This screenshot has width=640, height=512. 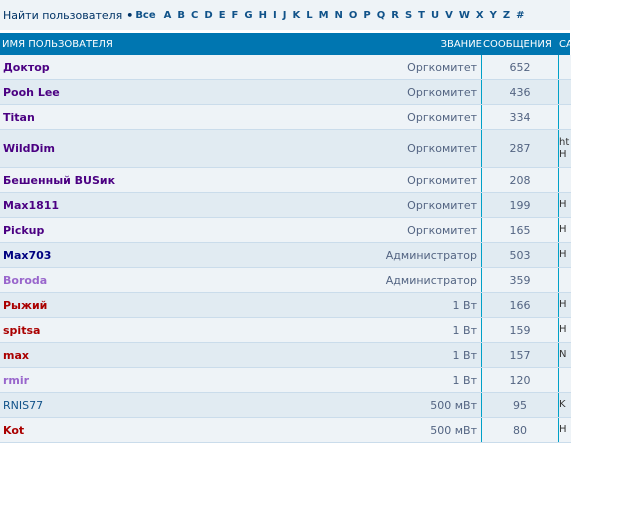 I want to click on username-link: Pickup, so click(x=24, y=230).